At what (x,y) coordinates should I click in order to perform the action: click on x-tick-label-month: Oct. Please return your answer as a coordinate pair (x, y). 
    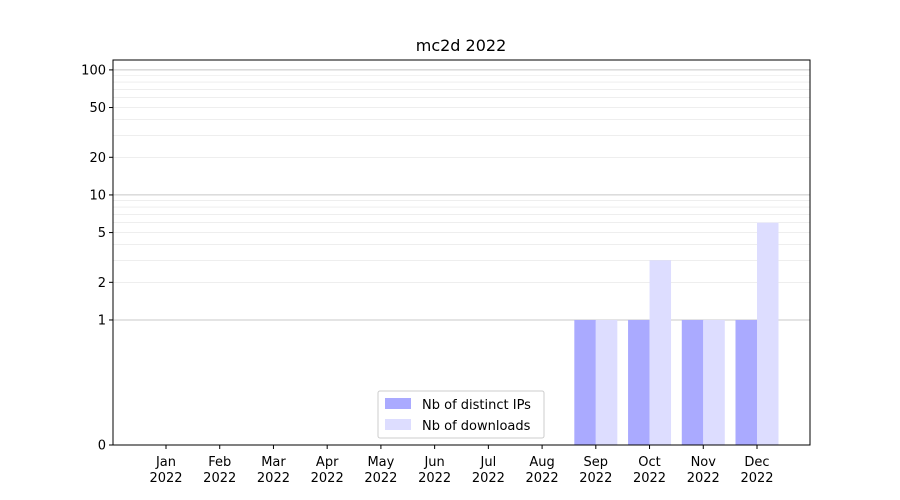
    Looking at the image, I should click on (649, 462).